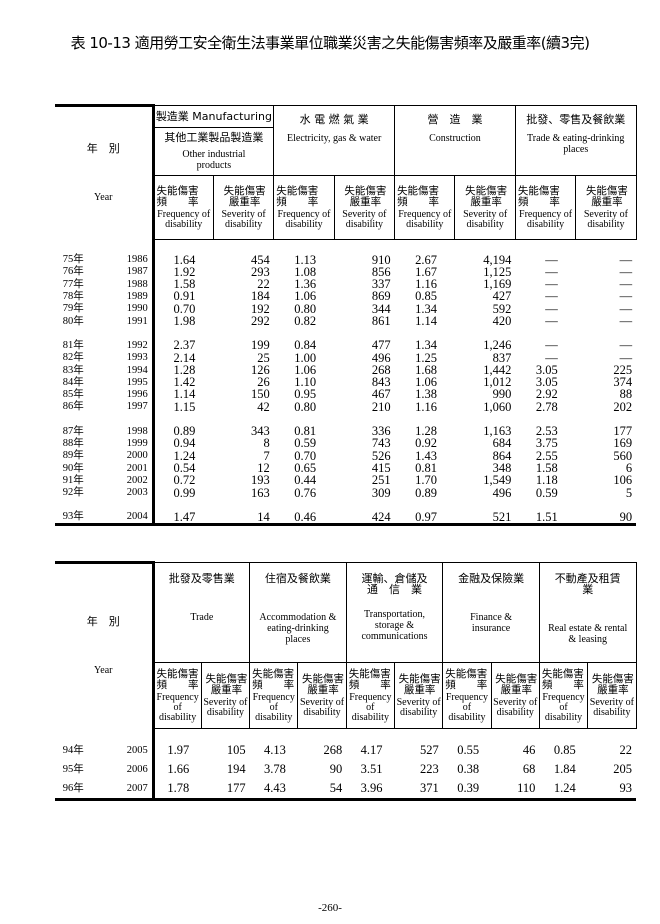 The width and height of the screenshot is (660, 924). I want to click on severity-value: 150, so click(260, 394).